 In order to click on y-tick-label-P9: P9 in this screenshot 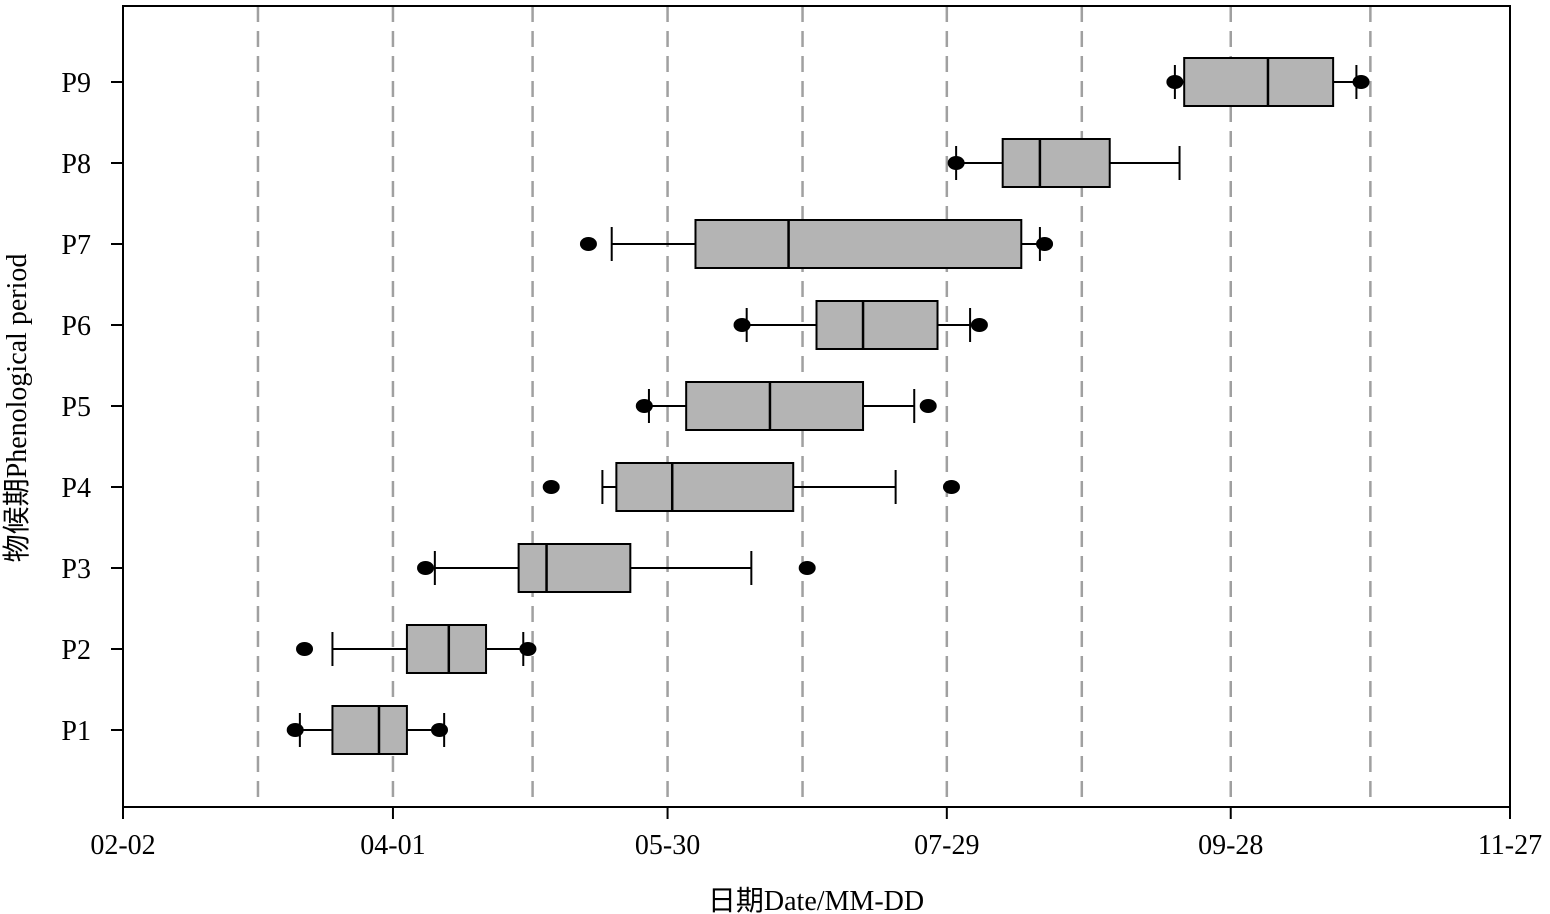, I will do `click(76, 83)`.